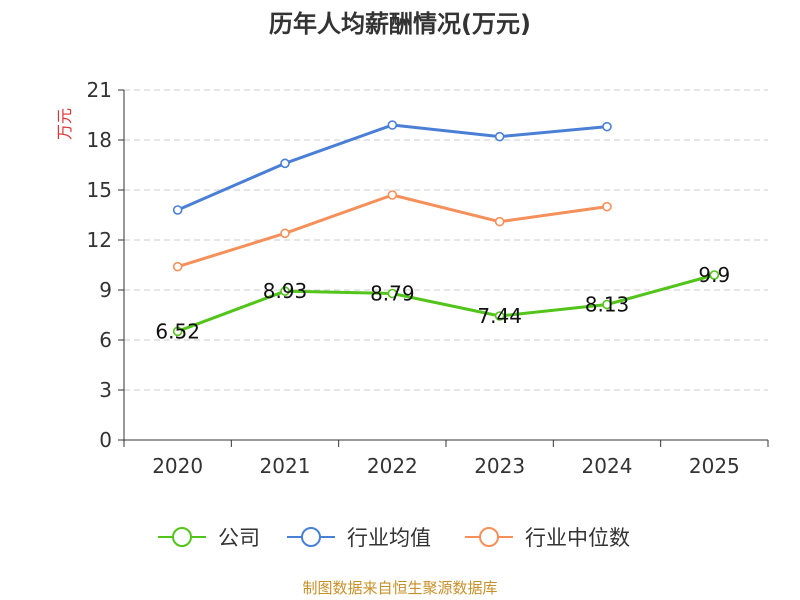 Image resolution: width=800 pixels, height=600 pixels. I want to click on x-tick-label: 2022, so click(392, 466).